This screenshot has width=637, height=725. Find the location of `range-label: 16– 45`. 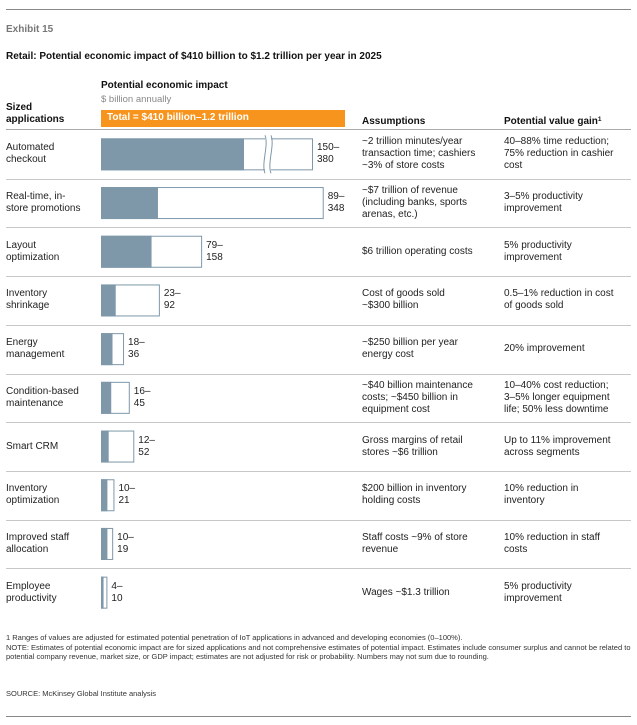

range-label: 16– 45 is located at coordinates (142, 398).